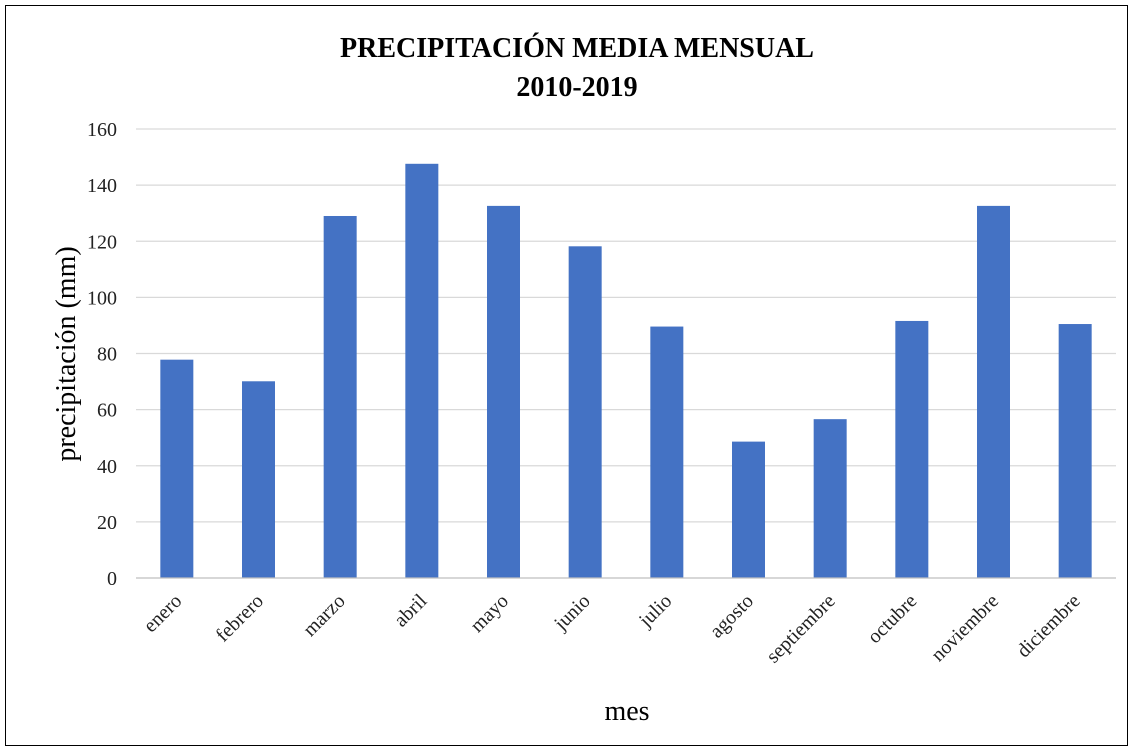 The height and width of the screenshot is (753, 1135). Describe the element at coordinates (102, 130) in the screenshot. I see `y-tick-label: 160` at that location.